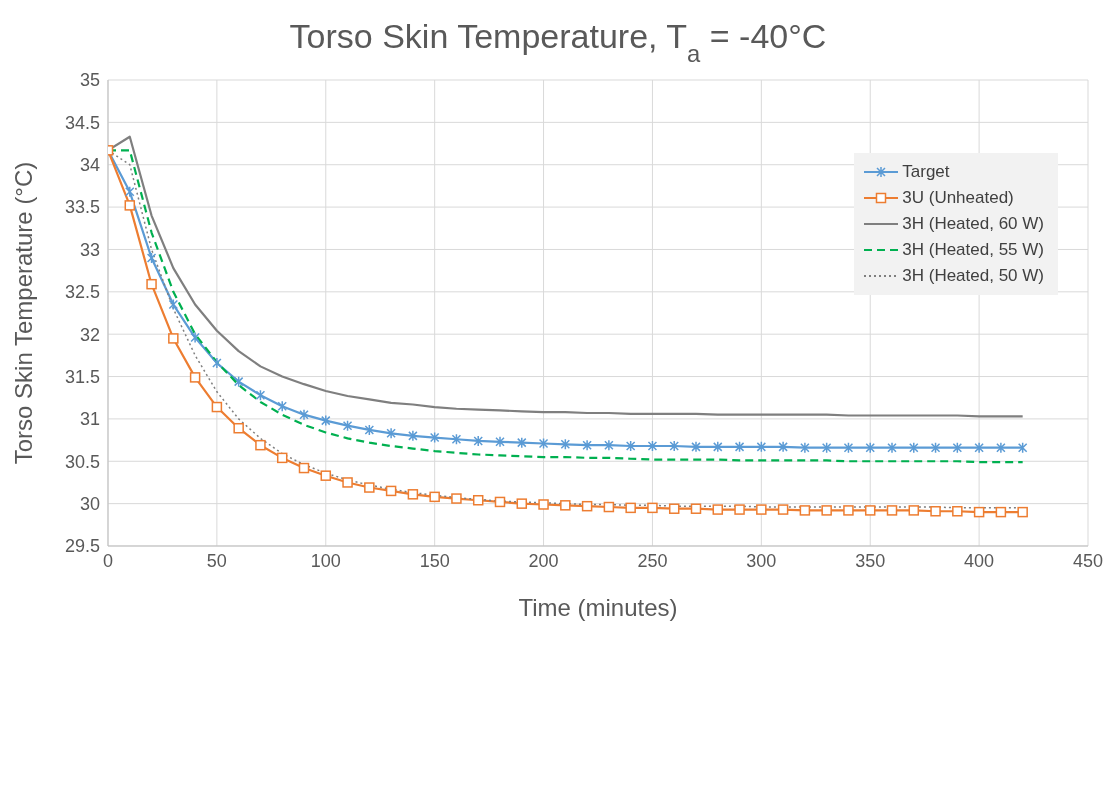  What do you see at coordinates (89, 419) in the screenshot?
I see `y-tick-label: 31` at bounding box center [89, 419].